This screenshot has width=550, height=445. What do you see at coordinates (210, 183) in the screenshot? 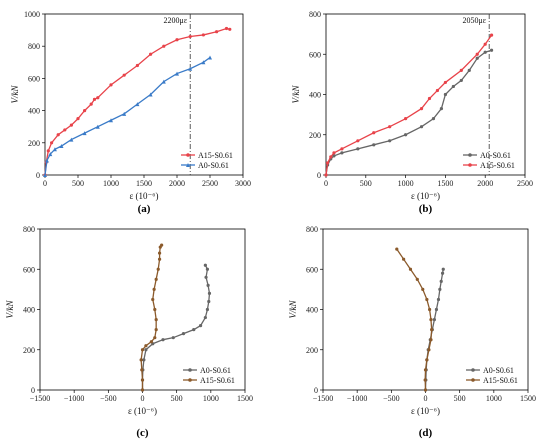
I see `x-tick-label: 2500` at bounding box center [210, 183].